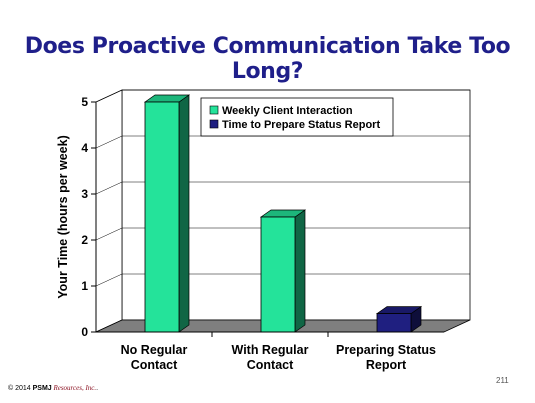  I want to click on x-tick-label: No Regular Contact, so click(154, 357).